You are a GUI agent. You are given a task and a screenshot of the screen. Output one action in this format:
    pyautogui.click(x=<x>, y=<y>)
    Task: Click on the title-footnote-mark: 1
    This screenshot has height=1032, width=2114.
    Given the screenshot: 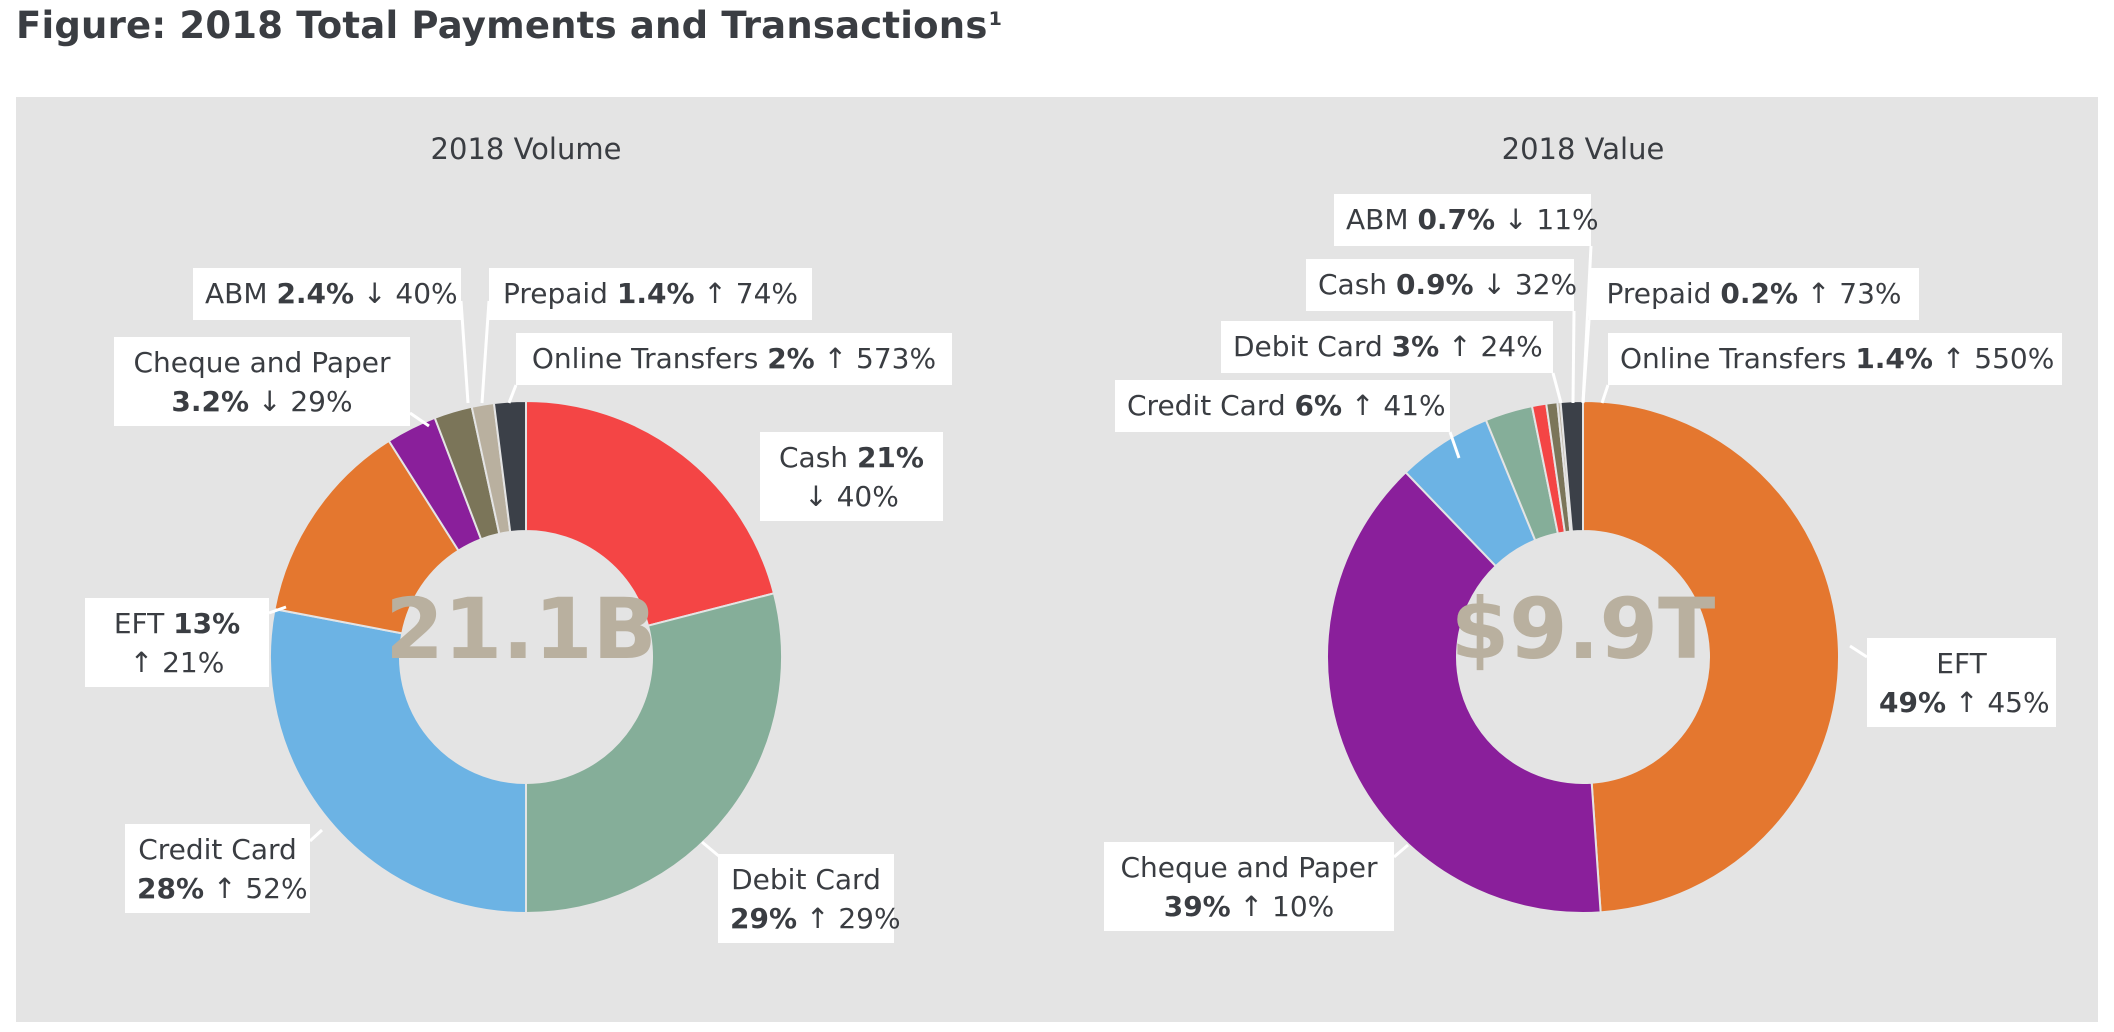 What is the action you would take?
    pyautogui.click(x=995, y=18)
    